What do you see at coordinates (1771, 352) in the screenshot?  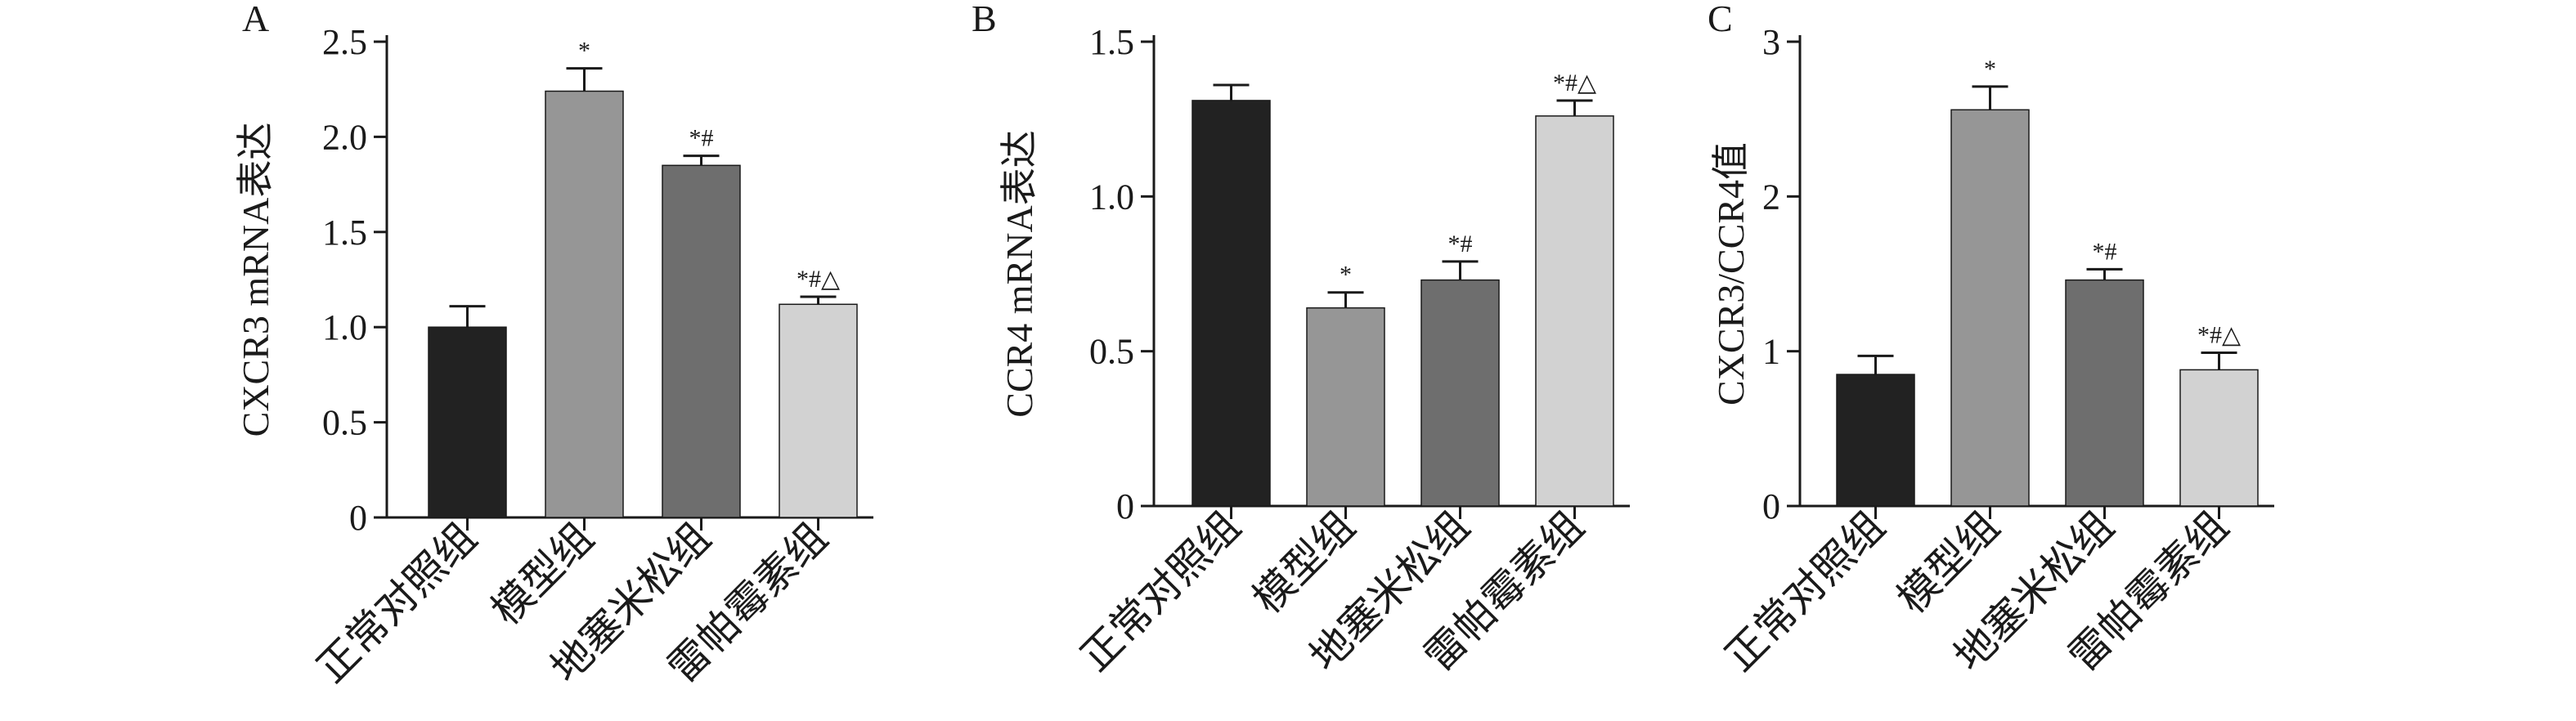 I see `y-tick-label: 1` at bounding box center [1771, 352].